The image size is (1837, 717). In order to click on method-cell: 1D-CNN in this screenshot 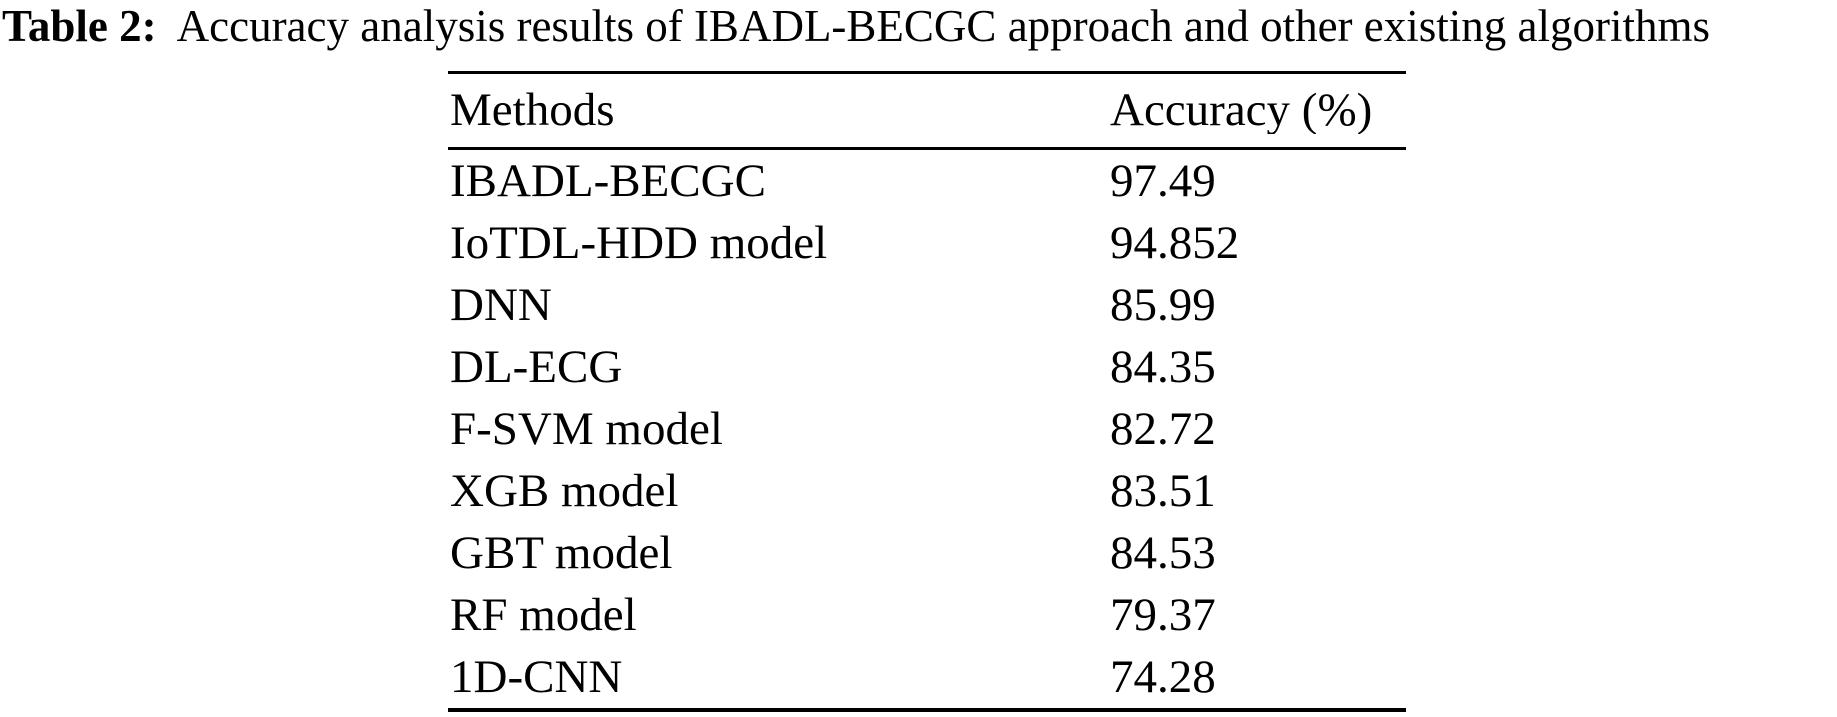, I will do `click(536, 677)`.